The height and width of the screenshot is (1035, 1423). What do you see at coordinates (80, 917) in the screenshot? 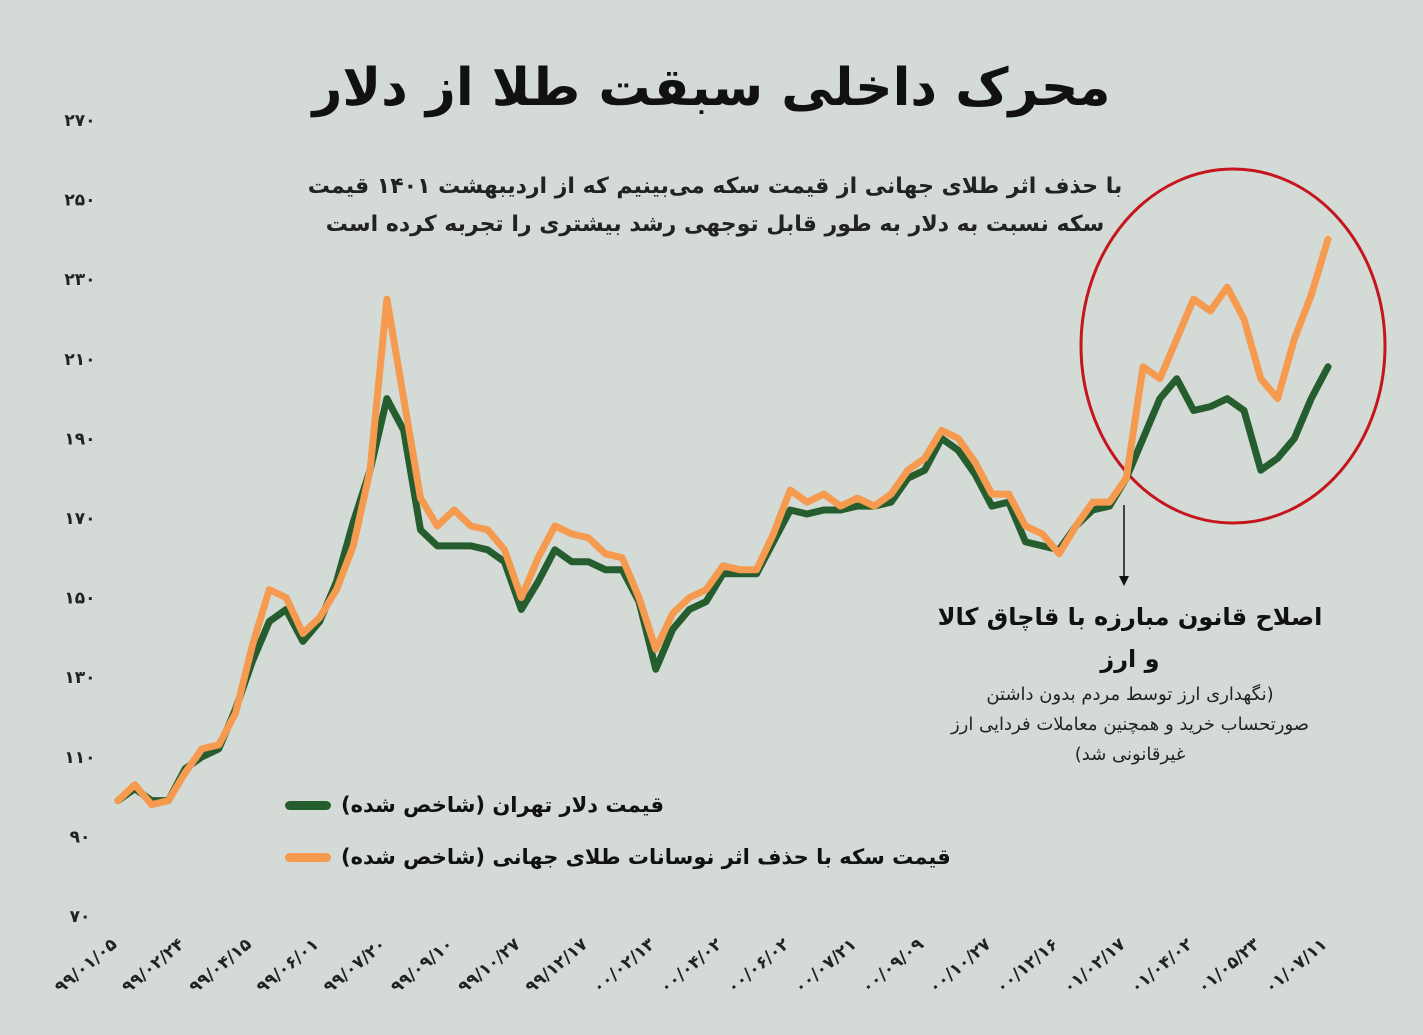
I see `y-tick-label: ۷۰` at bounding box center [80, 917].